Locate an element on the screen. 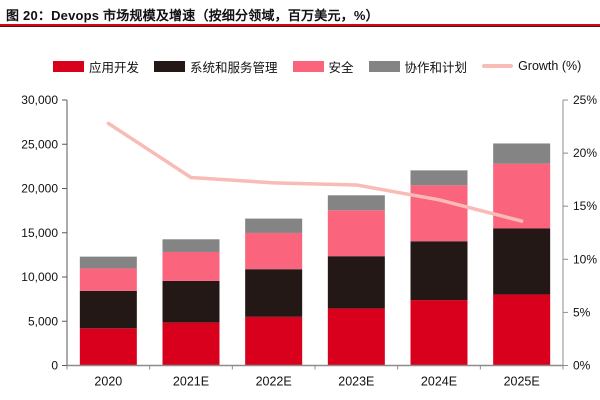 This screenshot has height=400, width=600. bar-segment-2-2020 is located at coordinates (108, 279).